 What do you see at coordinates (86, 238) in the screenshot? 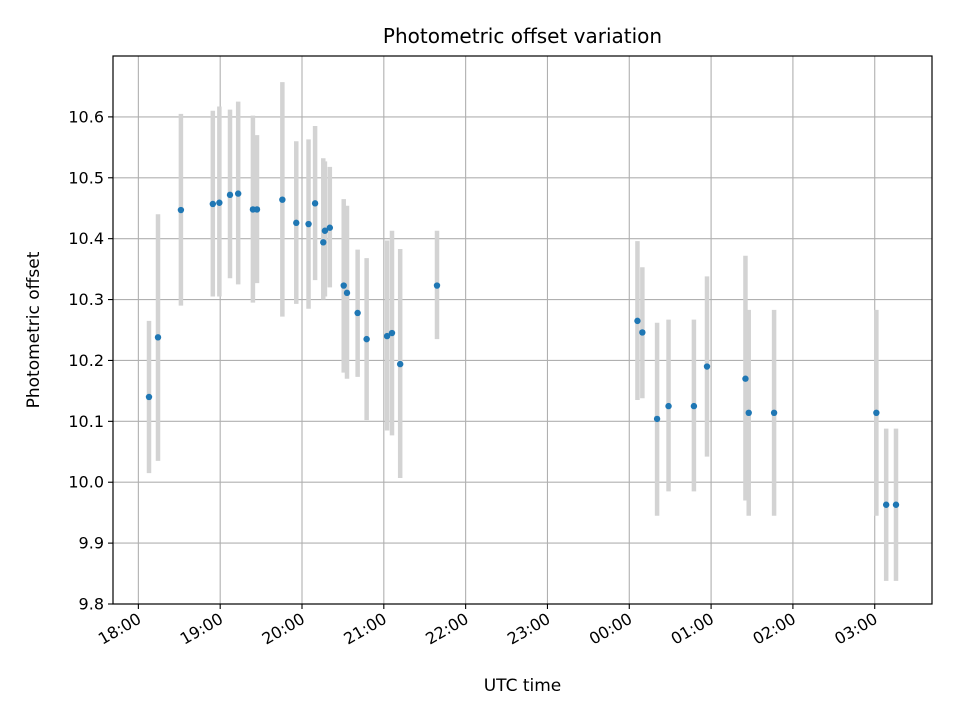
I see `y-tick-label: 10.4` at bounding box center [86, 238].